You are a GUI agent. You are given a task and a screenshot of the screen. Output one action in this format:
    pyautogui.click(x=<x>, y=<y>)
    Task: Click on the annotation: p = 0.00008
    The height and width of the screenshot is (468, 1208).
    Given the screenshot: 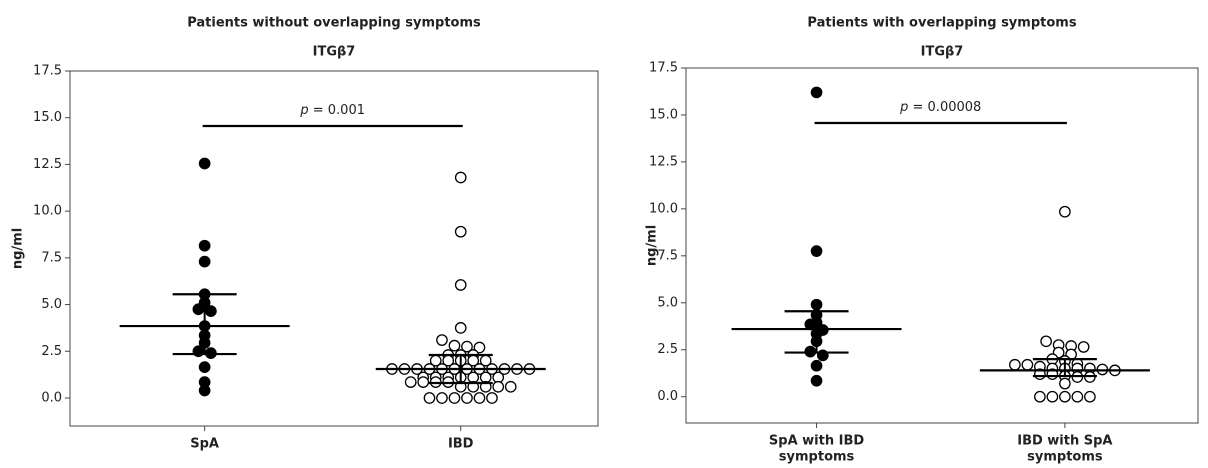 What is the action you would take?
    pyautogui.click(x=940, y=107)
    